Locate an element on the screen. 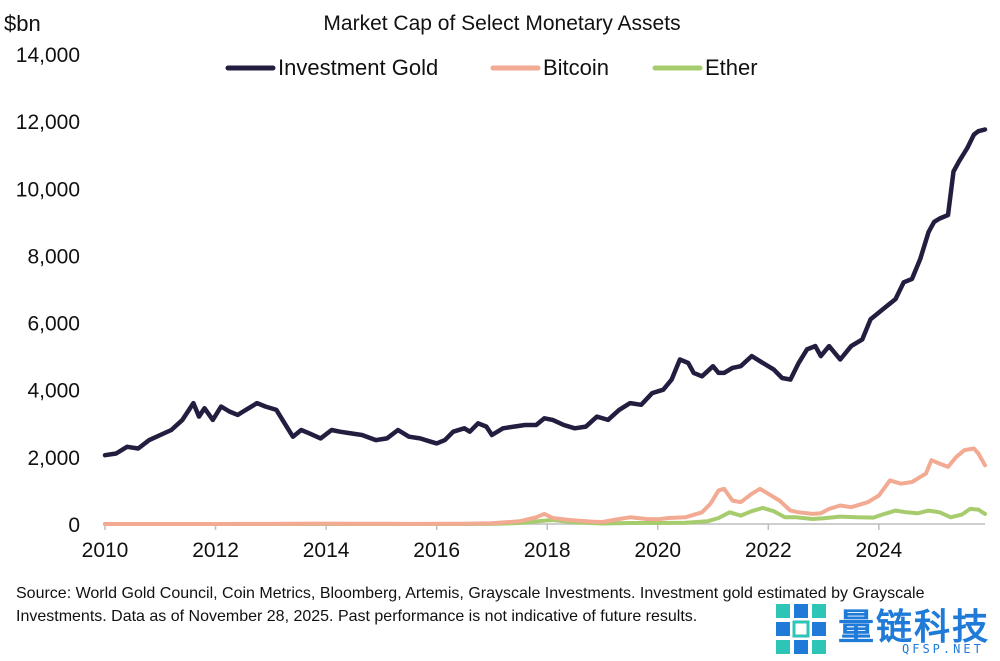 This screenshot has width=1000, height=661. y-tick-label: 14,000 is located at coordinates (48, 55).